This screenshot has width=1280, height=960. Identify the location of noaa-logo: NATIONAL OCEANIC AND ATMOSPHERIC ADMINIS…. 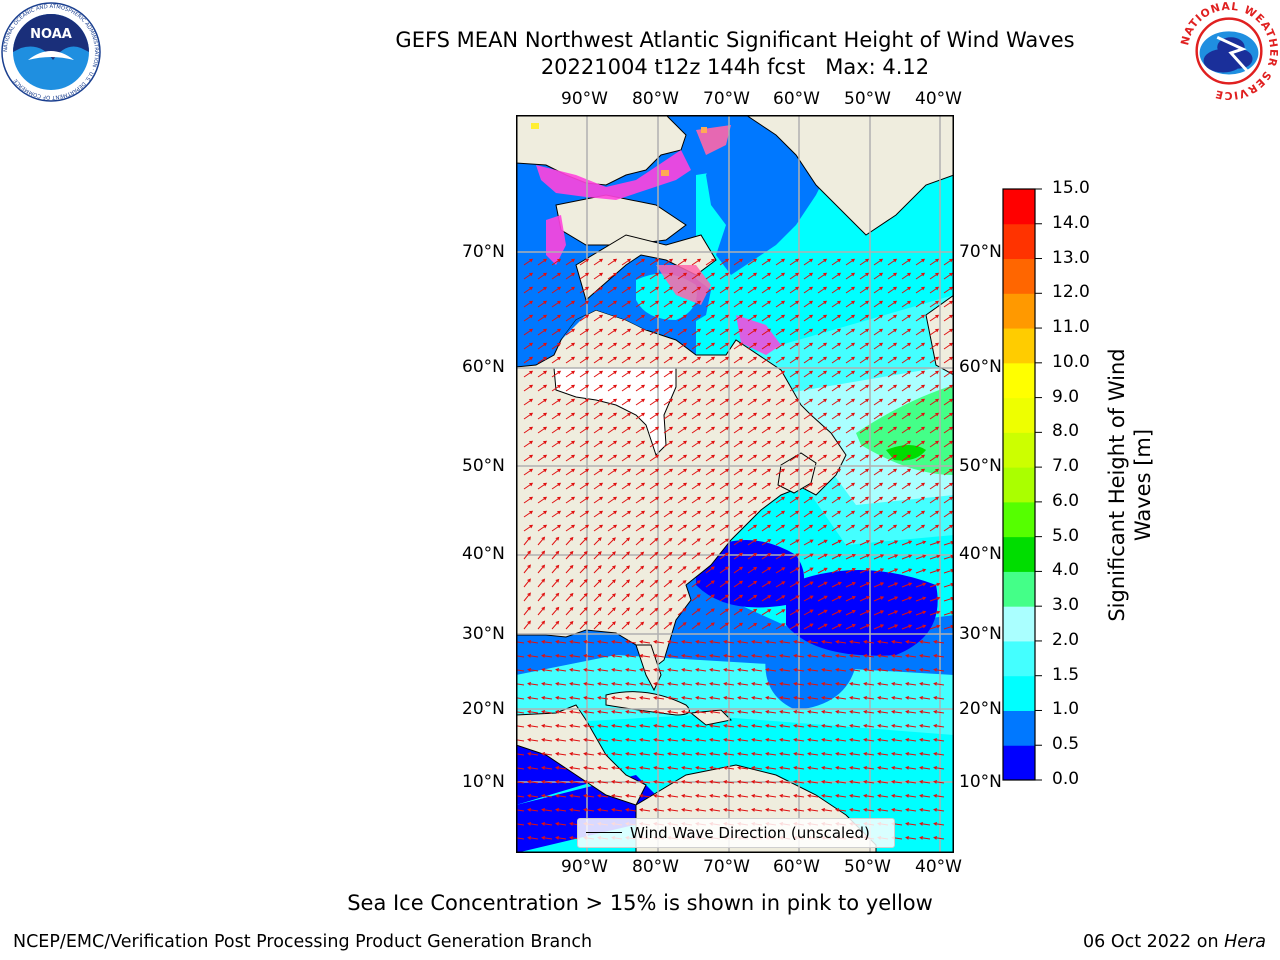
(51, 52).